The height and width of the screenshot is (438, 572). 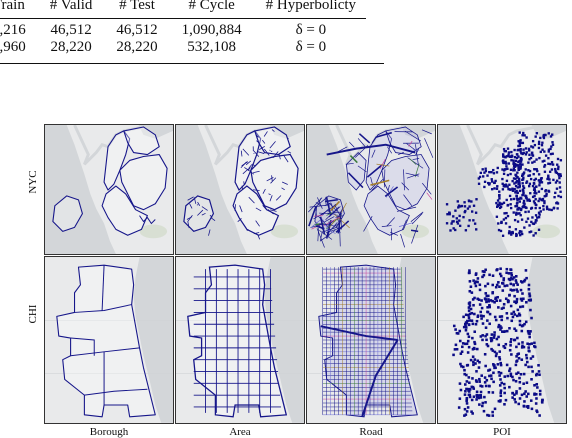 I want to click on city-boundary, so click(x=368, y=341).